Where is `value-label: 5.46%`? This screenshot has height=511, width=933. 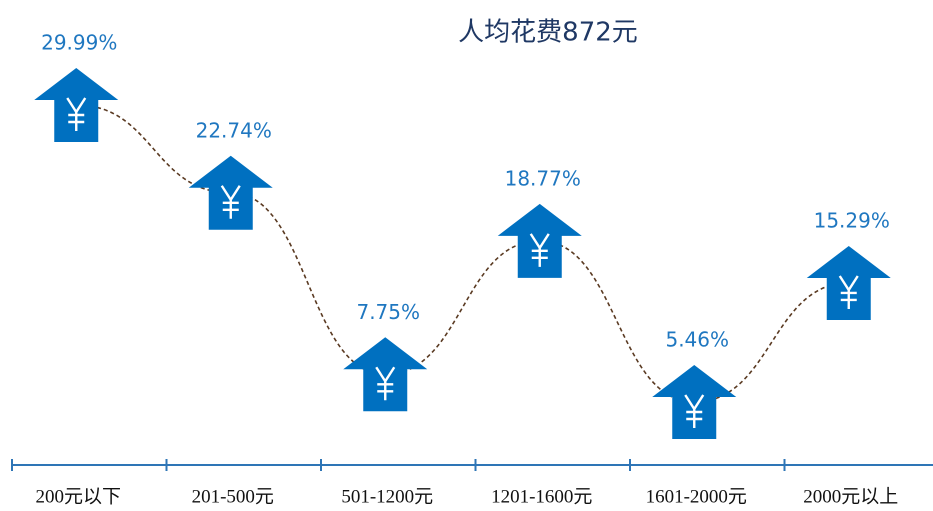 value-label: 5.46% is located at coordinates (697, 340).